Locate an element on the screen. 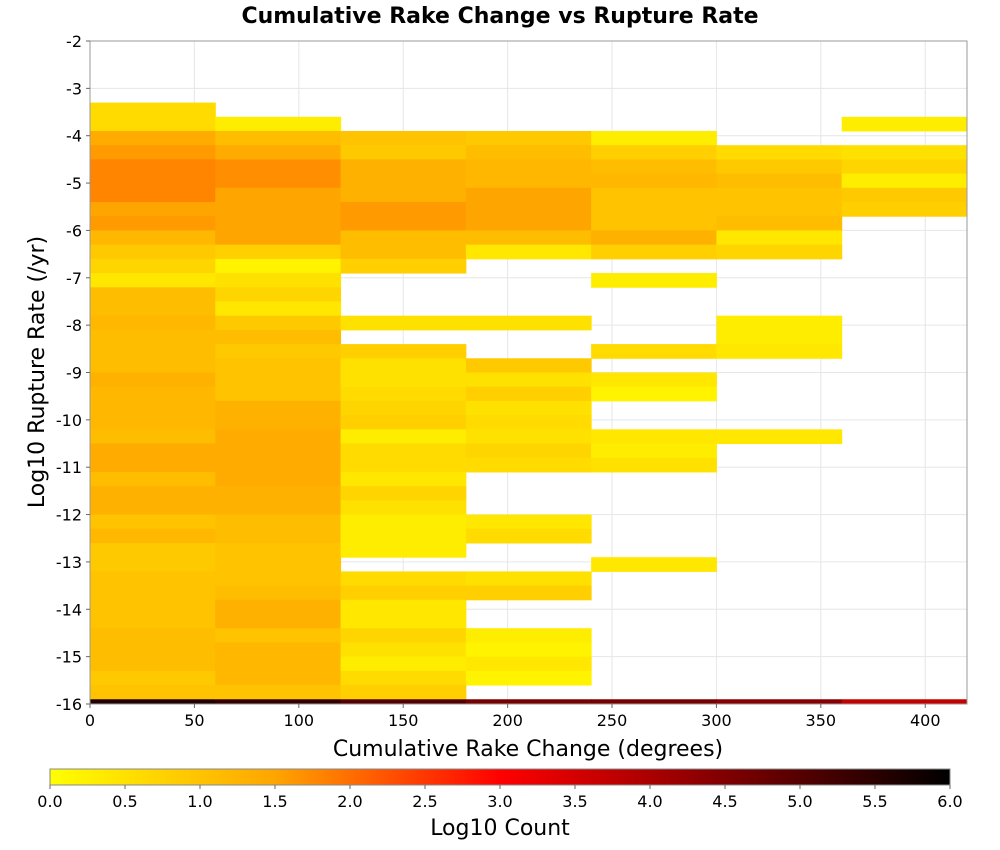 Image resolution: width=1000 pixels, height=850 pixels. y-tick-label: -8 is located at coordinates (74, 325).